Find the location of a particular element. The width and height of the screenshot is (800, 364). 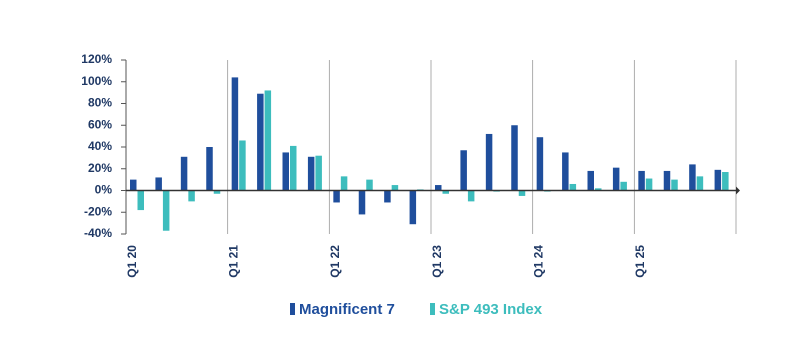

y-tick-label: 0% is located at coordinates (104, 190).